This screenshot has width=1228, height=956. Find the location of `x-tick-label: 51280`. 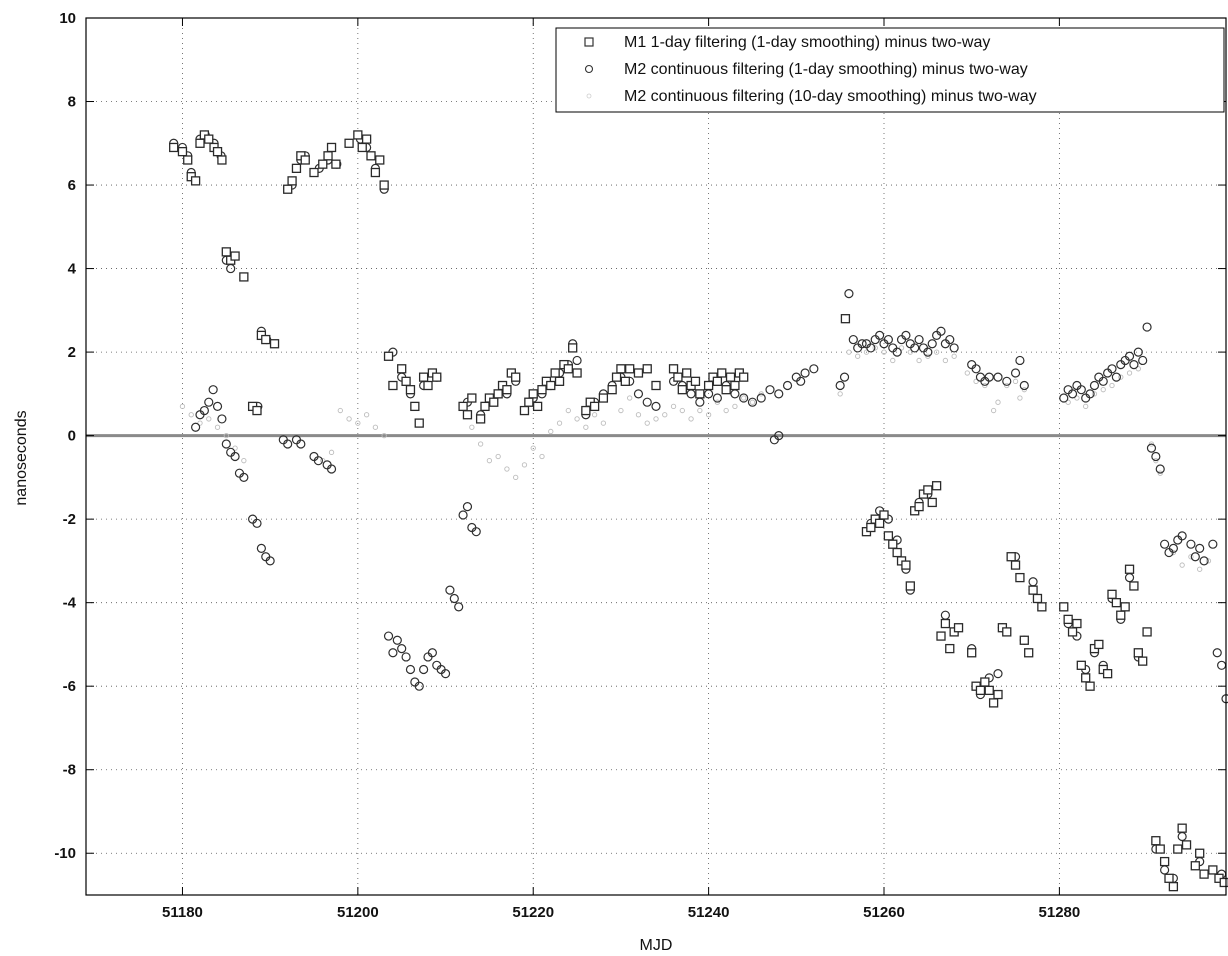

x-tick-label: 51280 is located at coordinates (1060, 912).